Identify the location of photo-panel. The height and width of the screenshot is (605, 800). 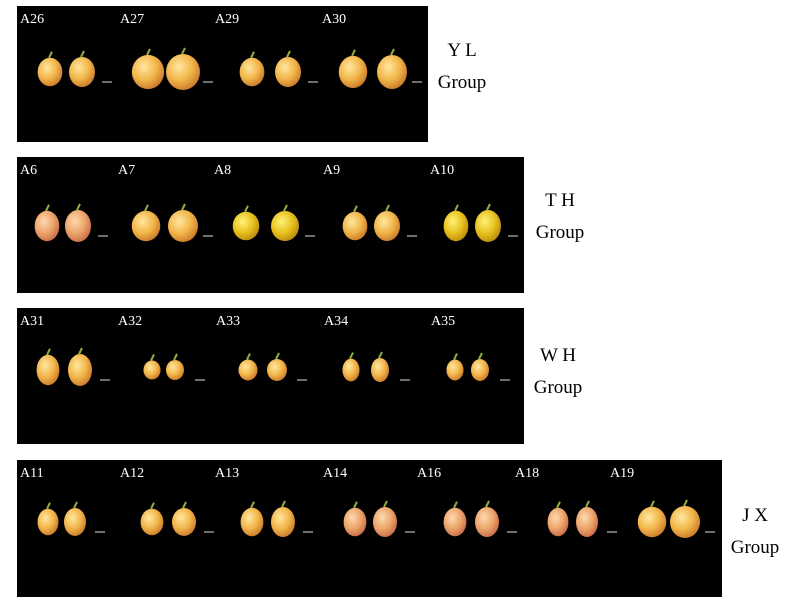
(270, 225).